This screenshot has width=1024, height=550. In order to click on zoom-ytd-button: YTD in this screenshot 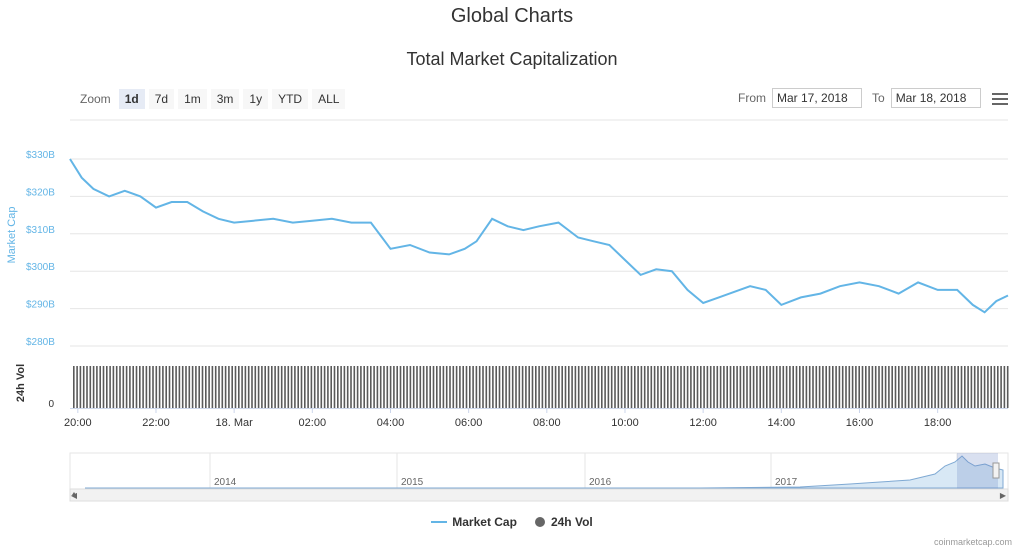, I will do `click(290, 99)`.